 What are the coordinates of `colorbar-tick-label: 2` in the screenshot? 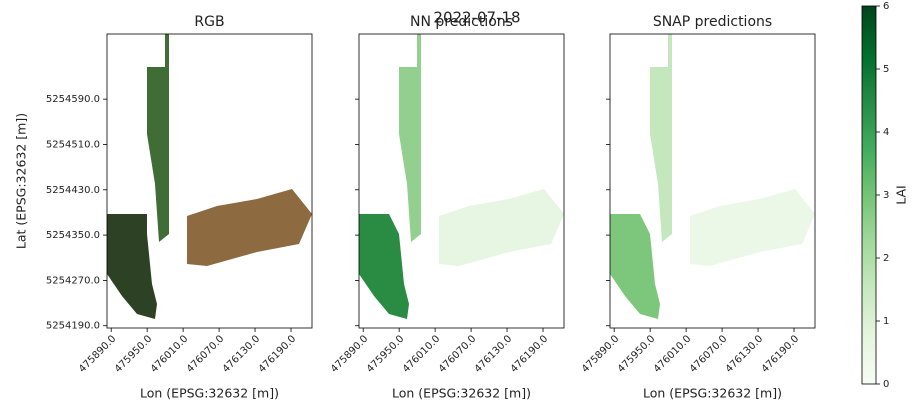 It's located at (886, 258).